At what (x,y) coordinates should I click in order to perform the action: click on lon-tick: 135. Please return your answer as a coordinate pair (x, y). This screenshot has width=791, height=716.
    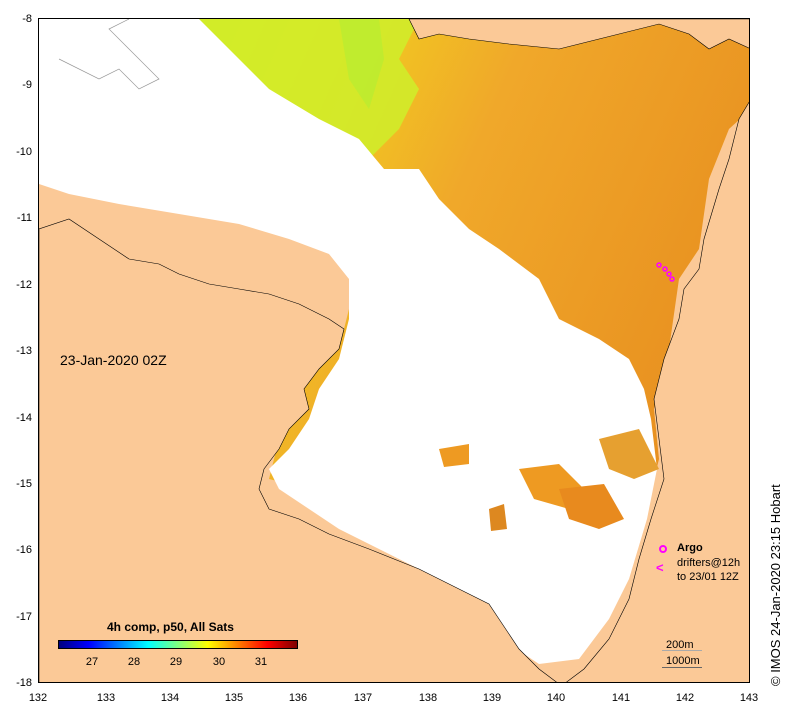
    Looking at the image, I should click on (234, 698).